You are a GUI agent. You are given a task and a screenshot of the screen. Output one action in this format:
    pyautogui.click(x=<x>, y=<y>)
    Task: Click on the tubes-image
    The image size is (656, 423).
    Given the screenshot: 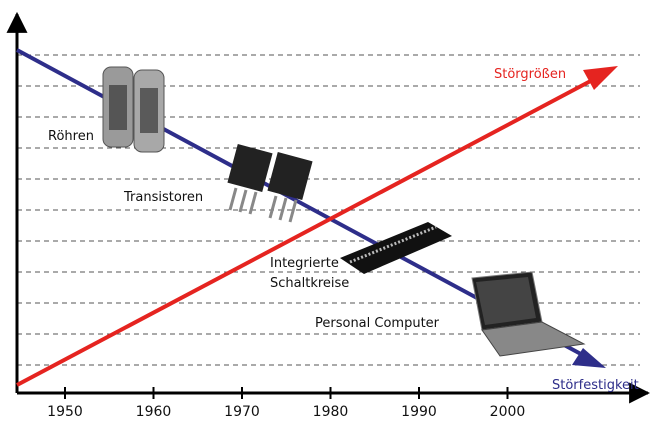 What is the action you would take?
    pyautogui.click(x=133, y=109)
    